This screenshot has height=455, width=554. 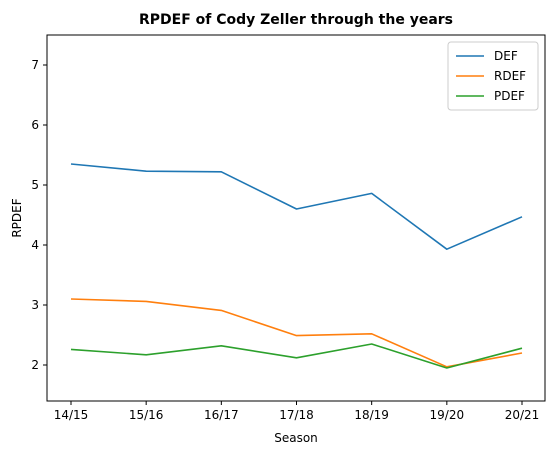 I want to click on legend-box, so click(x=493, y=76).